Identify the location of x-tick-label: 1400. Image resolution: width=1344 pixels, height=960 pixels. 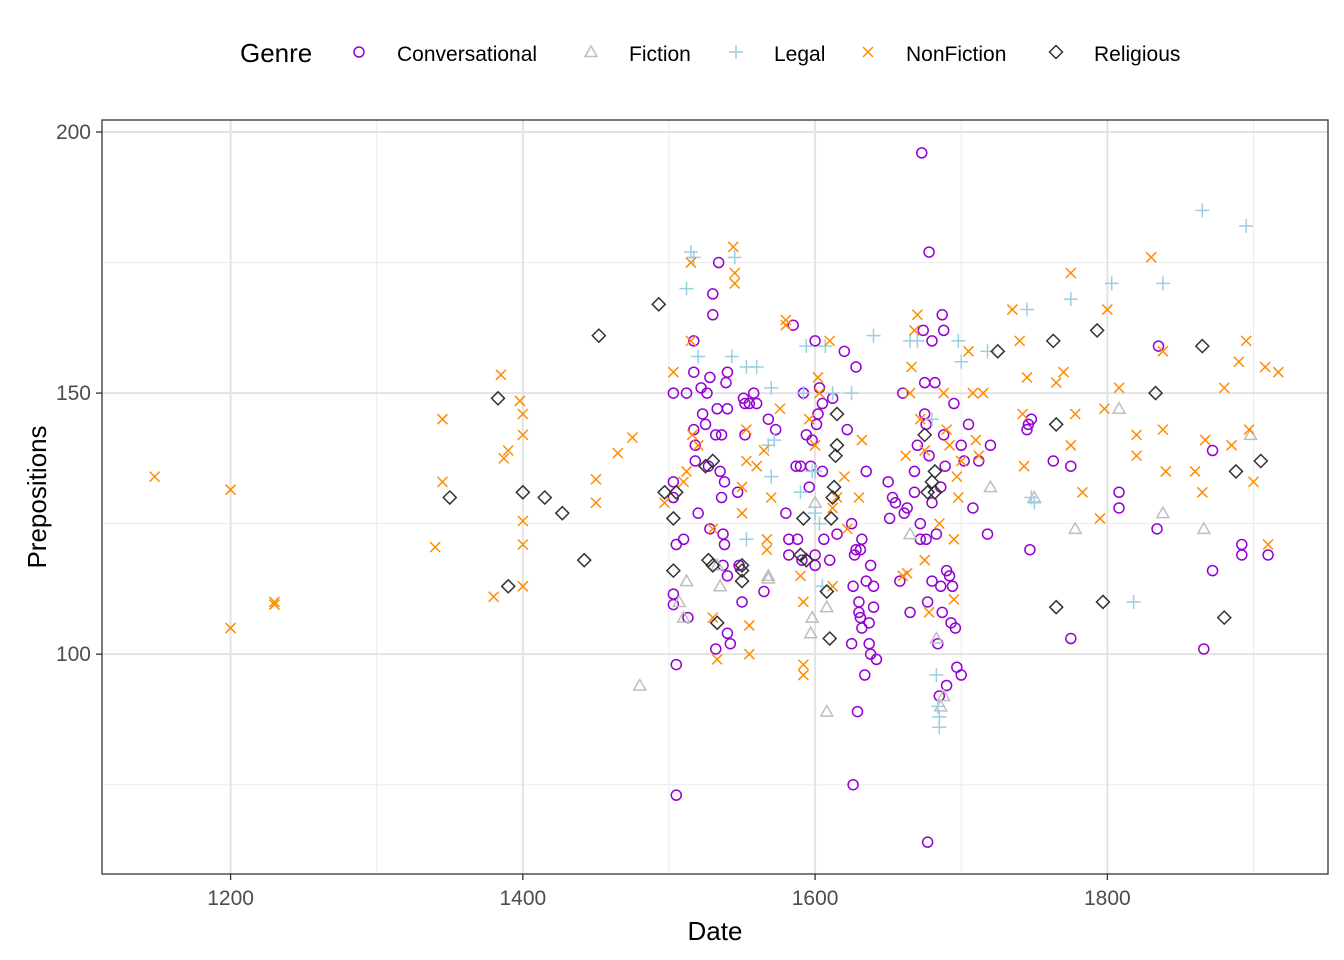
(522, 898).